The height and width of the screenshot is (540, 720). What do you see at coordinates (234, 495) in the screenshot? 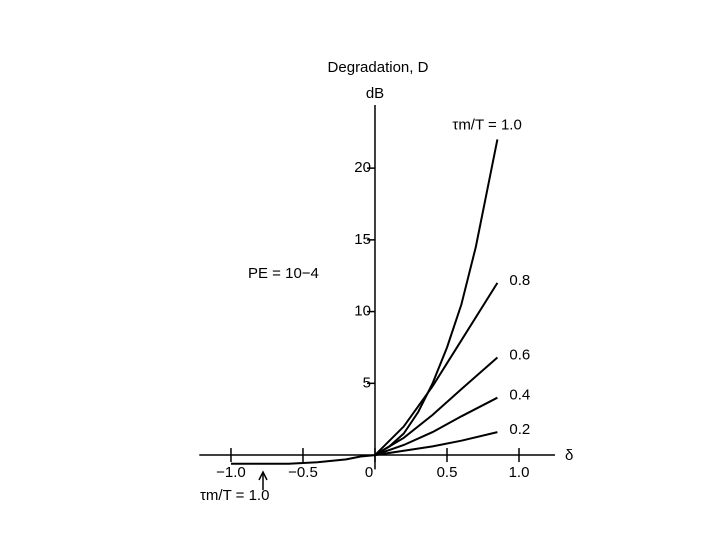
I see `annotation: τm/T = 1.0` at bounding box center [234, 495].